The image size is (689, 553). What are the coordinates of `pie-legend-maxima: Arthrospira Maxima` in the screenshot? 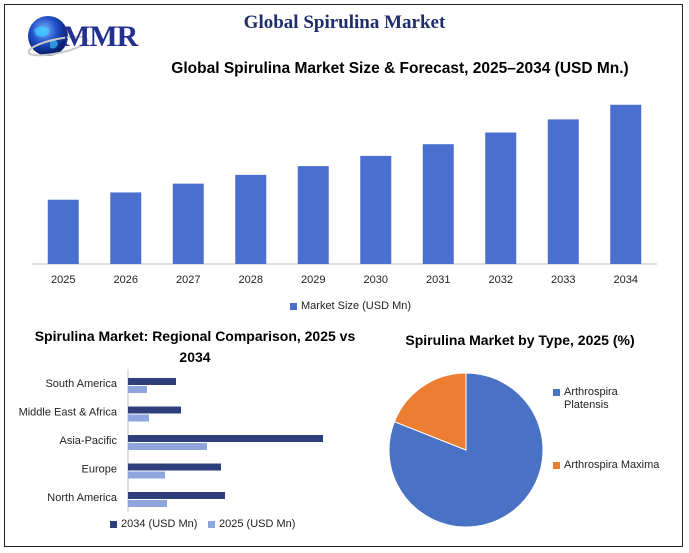 It's located at (606, 465).